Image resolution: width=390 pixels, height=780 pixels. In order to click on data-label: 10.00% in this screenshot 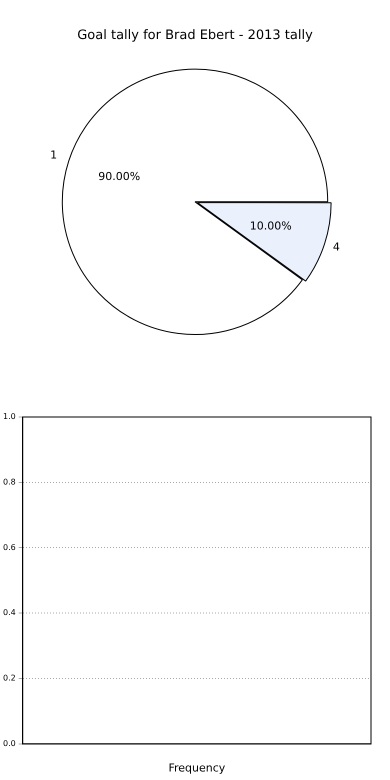, I will do `click(271, 225)`.